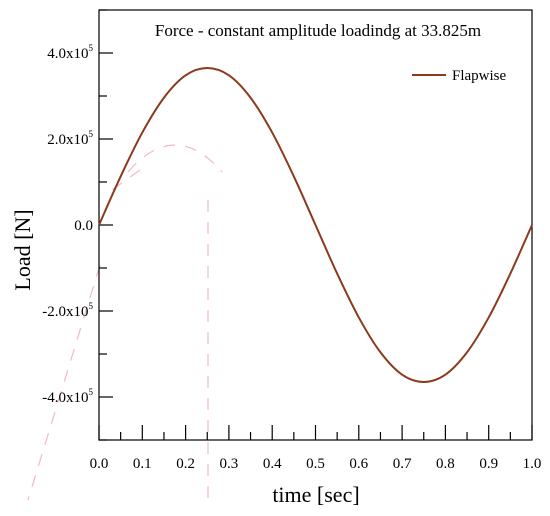  Describe the element at coordinates (358, 464) in the screenshot. I see `x-tick-label: 0.6` at that location.